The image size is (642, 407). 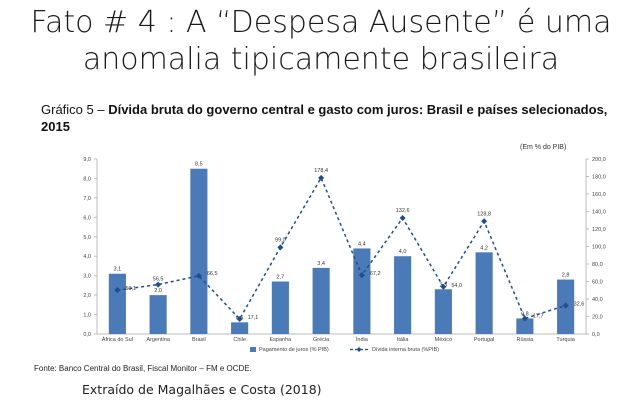 I want to click on slide-title-line-1: Fato # 4 : A “Despesa Ausente” é uma, so click(x=321, y=22).